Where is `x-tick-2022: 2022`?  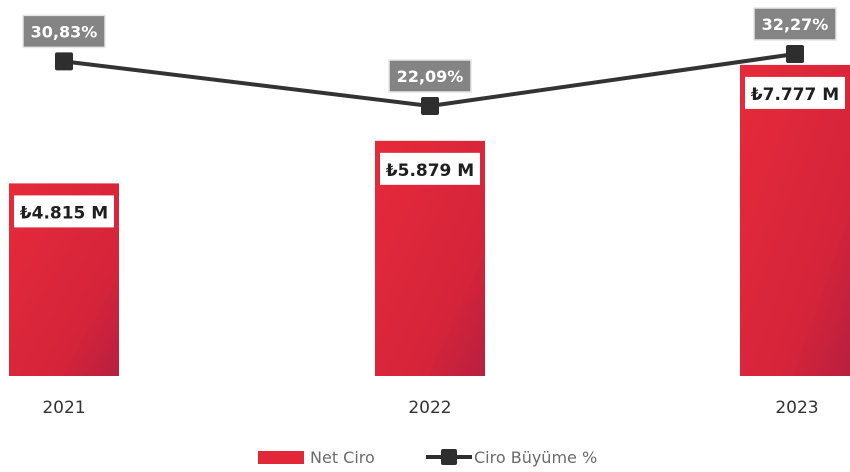 x-tick-2022: 2022 is located at coordinates (429, 408).